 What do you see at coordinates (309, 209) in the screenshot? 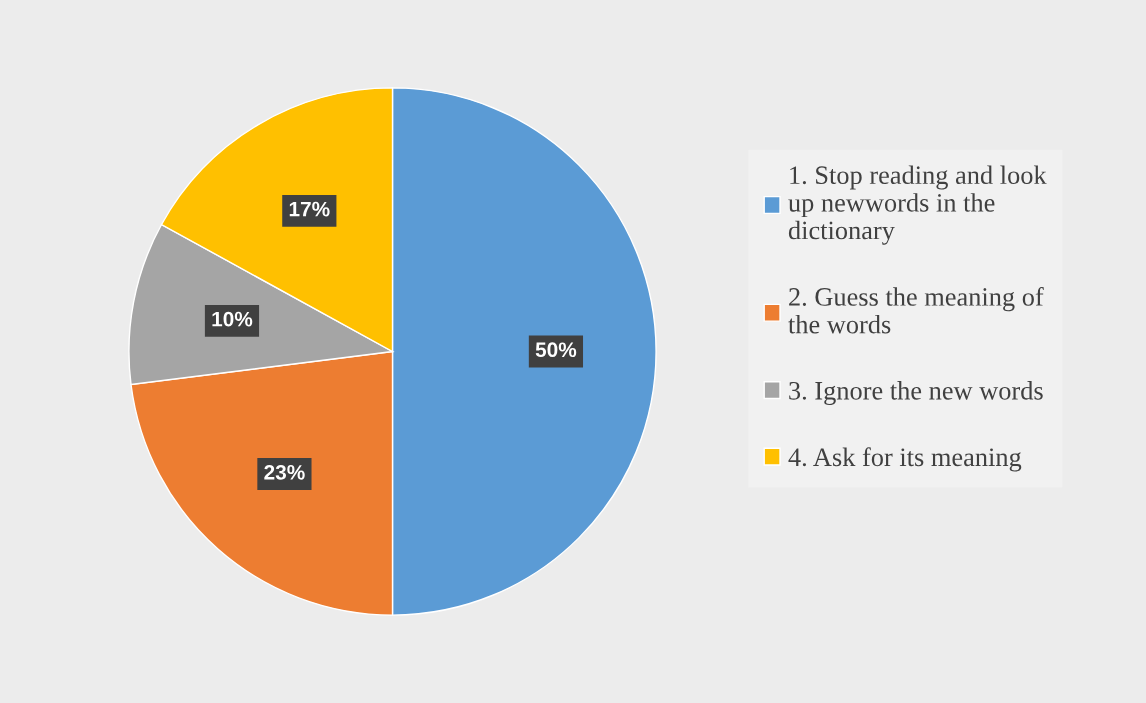
I see `data-label: 17%` at bounding box center [309, 209].